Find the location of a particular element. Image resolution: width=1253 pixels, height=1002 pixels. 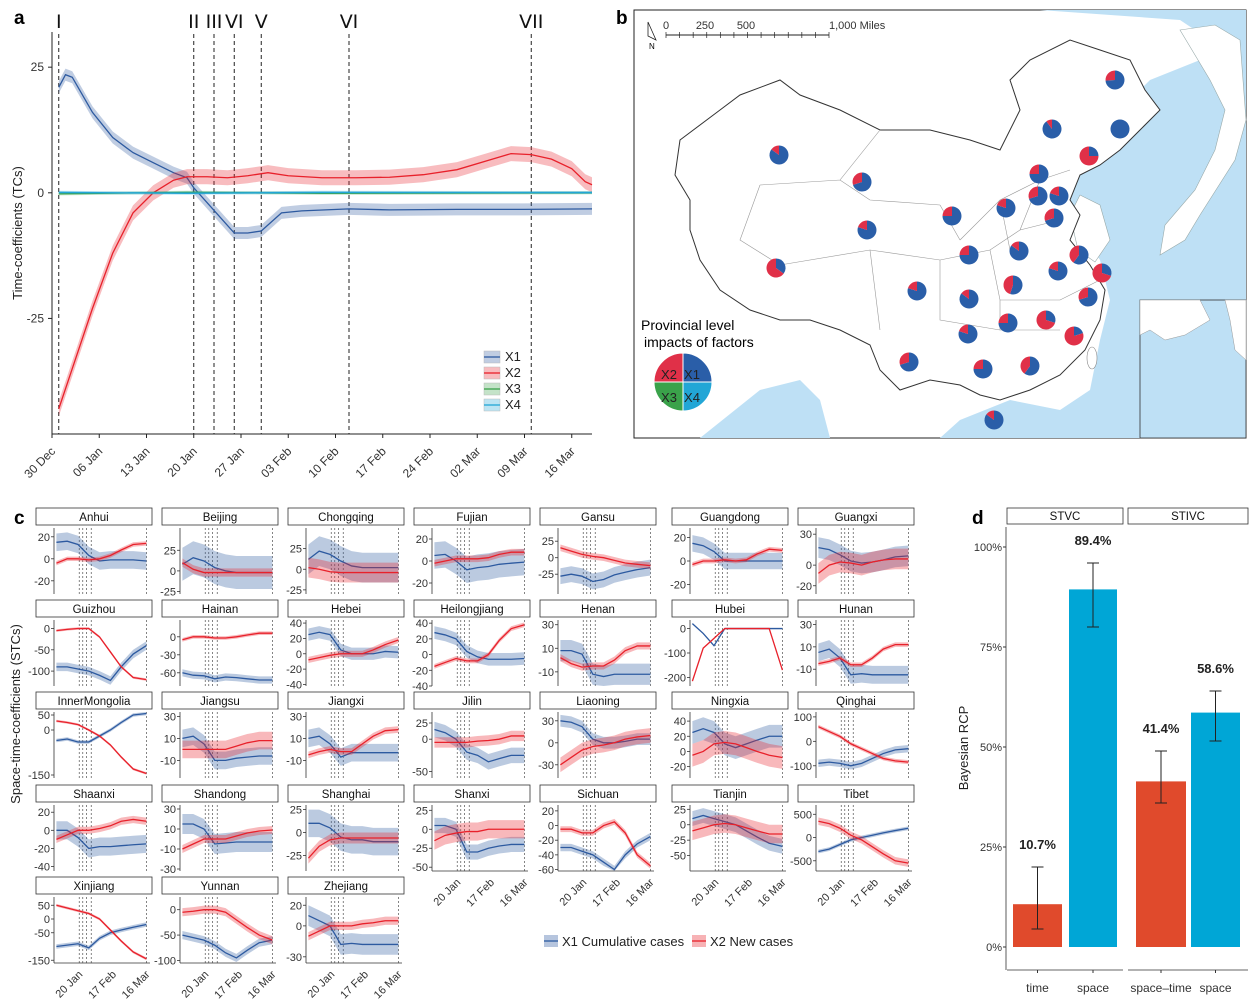

panel-a-x-tick-label: 16 Mar is located at coordinates (560, 462).